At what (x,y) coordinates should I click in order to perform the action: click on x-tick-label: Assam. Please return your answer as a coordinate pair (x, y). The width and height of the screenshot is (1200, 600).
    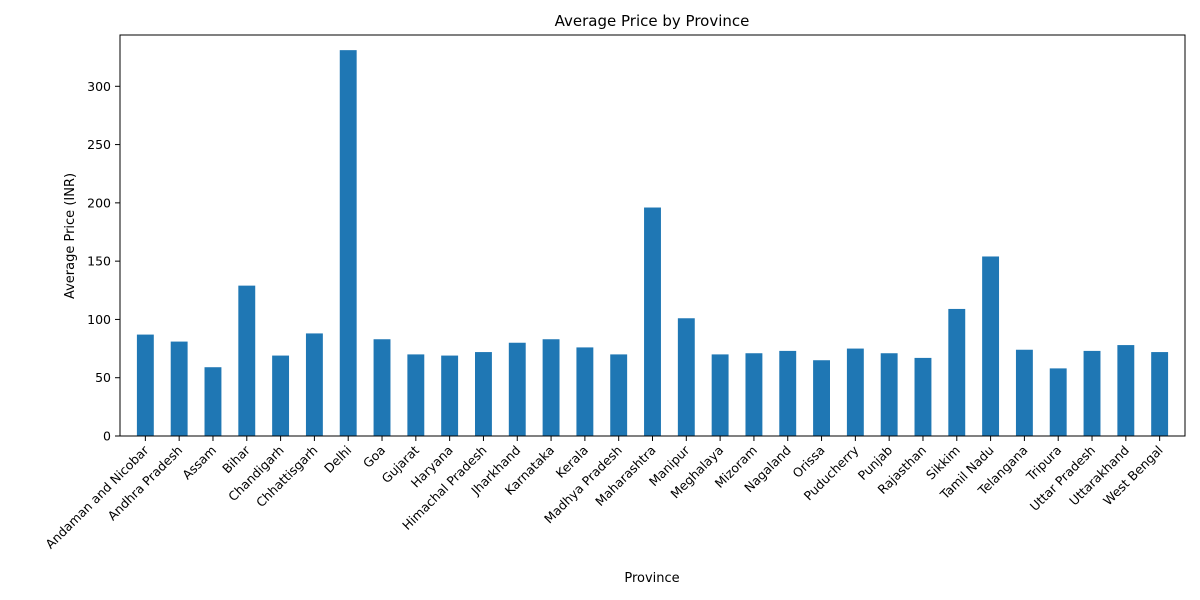
    Looking at the image, I should click on (199, 463).